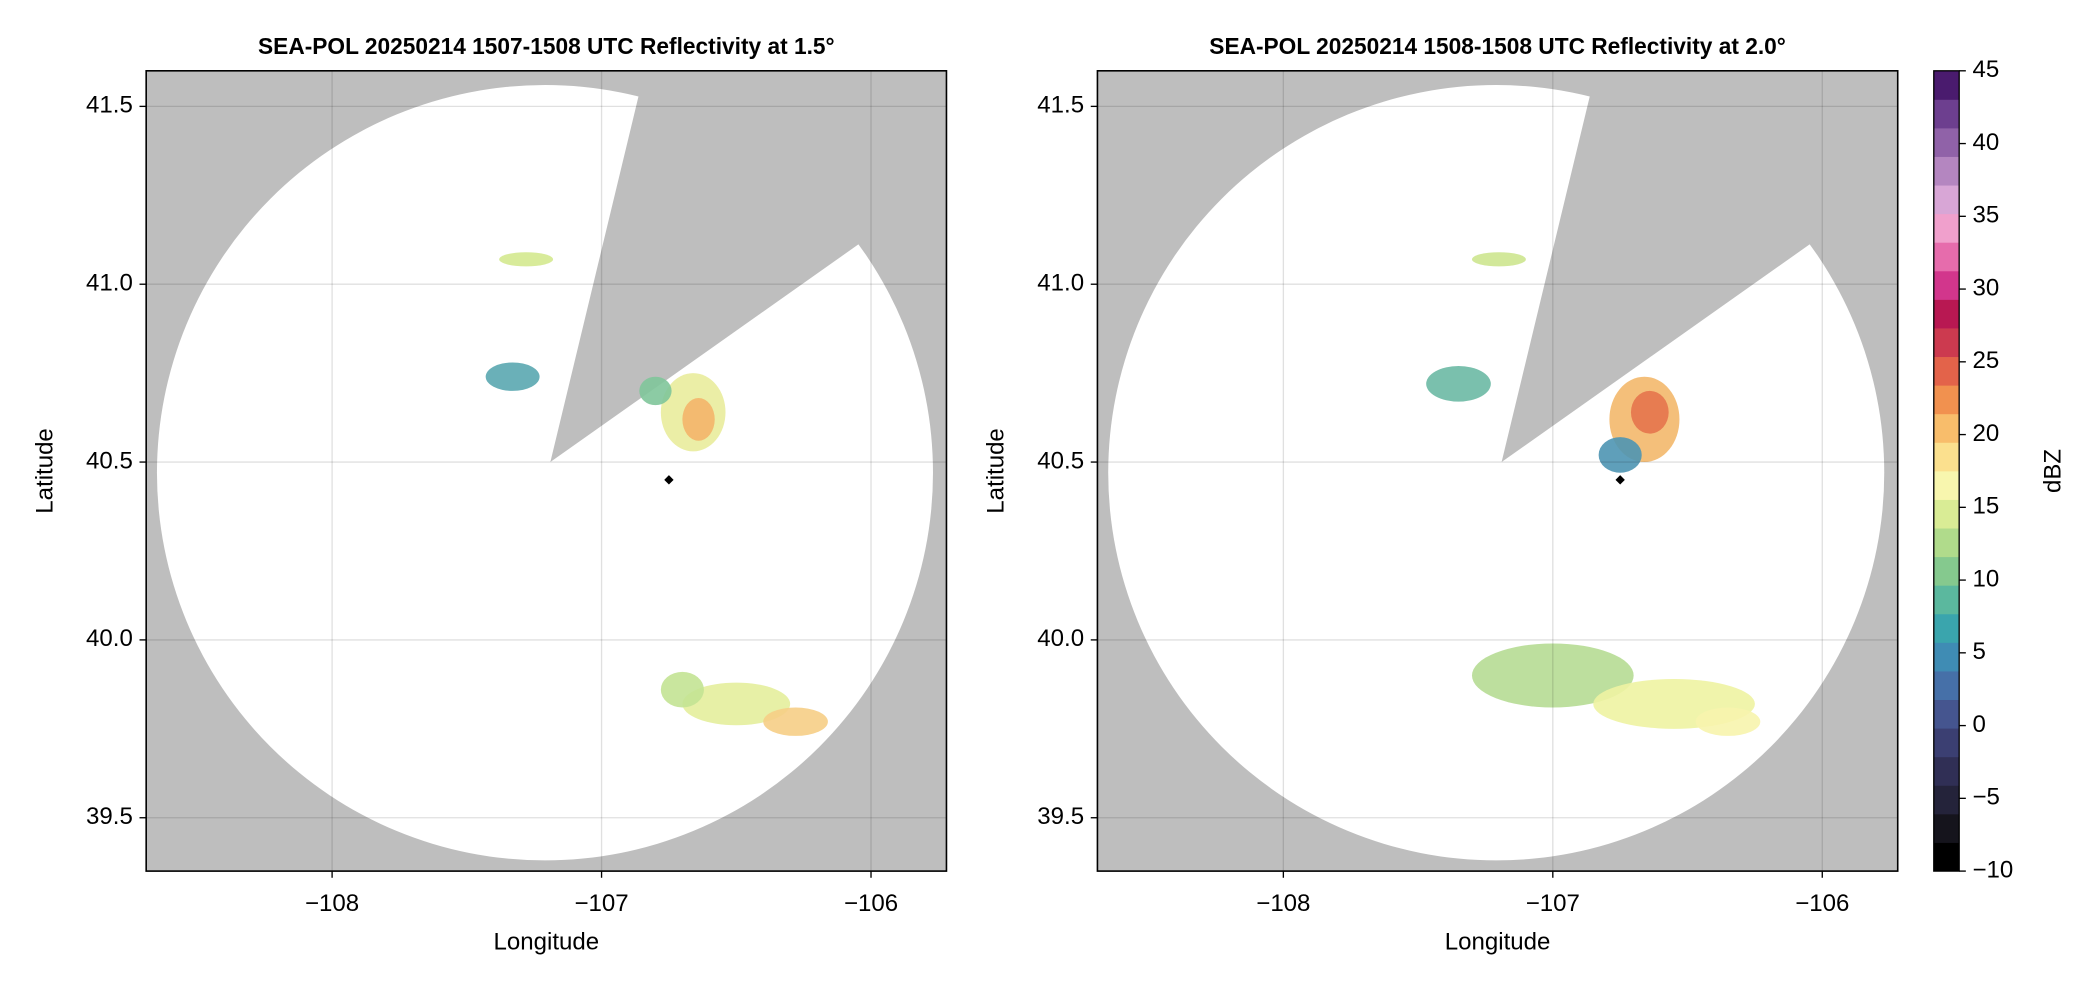 This screenshot has height=990, width=2096. Describe the element at coordinates (1986, 142) in the screenshot. I see `colorbar-tick-label: 40` at that location.